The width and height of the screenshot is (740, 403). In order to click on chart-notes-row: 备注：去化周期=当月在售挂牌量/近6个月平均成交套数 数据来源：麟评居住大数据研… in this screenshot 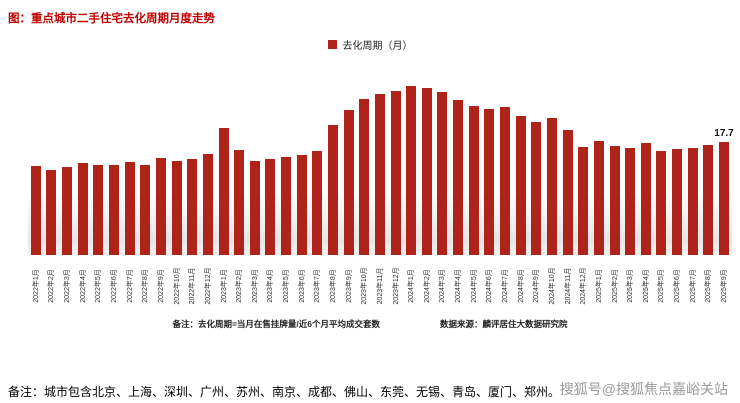, I will do `click(370, 324)`.